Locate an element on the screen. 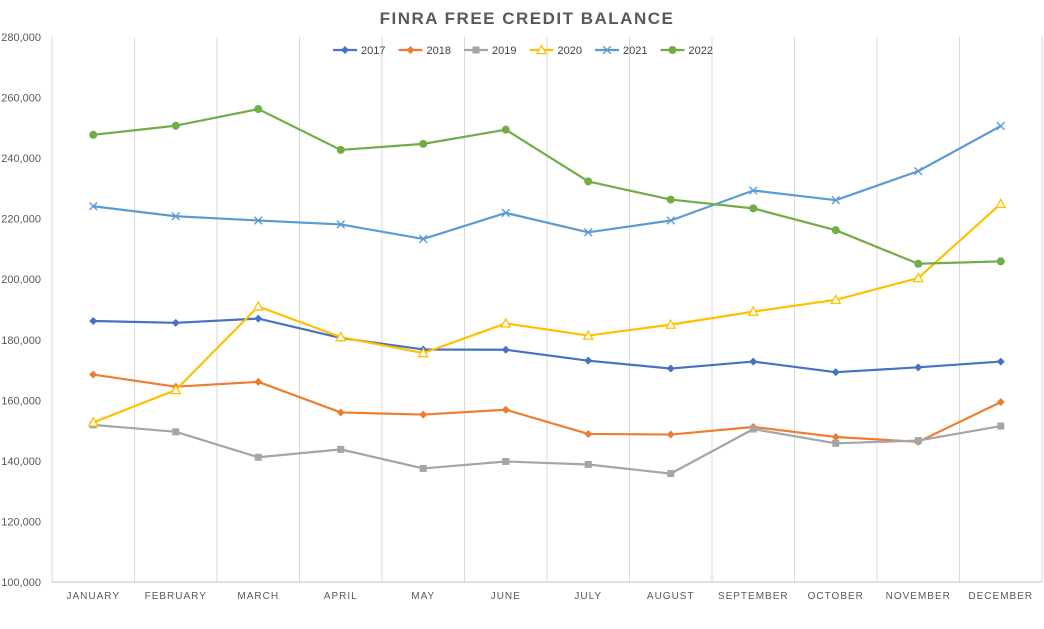 The image size is (1044, 629). x-tick-label: NOVEMBER is located at coordinates (918, 596).